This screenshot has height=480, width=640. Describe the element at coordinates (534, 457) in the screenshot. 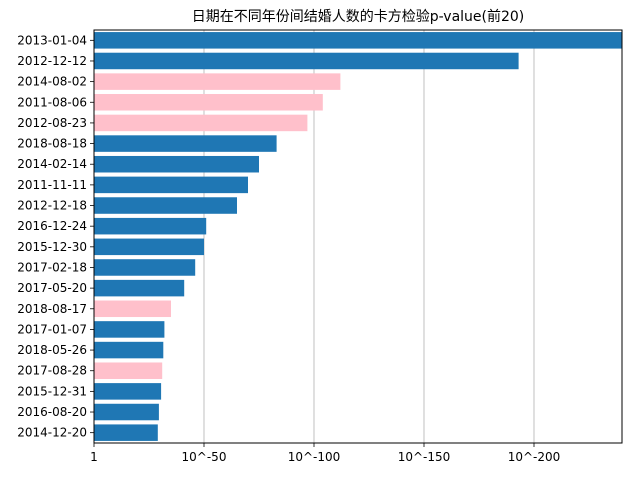

I see `x-tick-label: 10^-200` at that location.